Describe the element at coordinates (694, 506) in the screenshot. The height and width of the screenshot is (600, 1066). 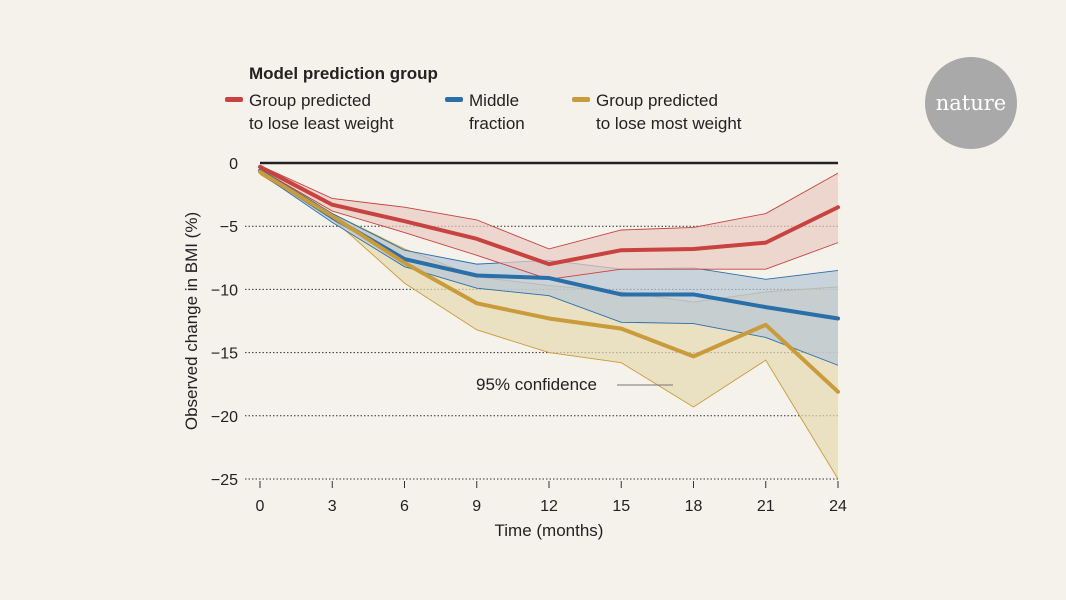
I see `x-tick-label: 18` at that location.